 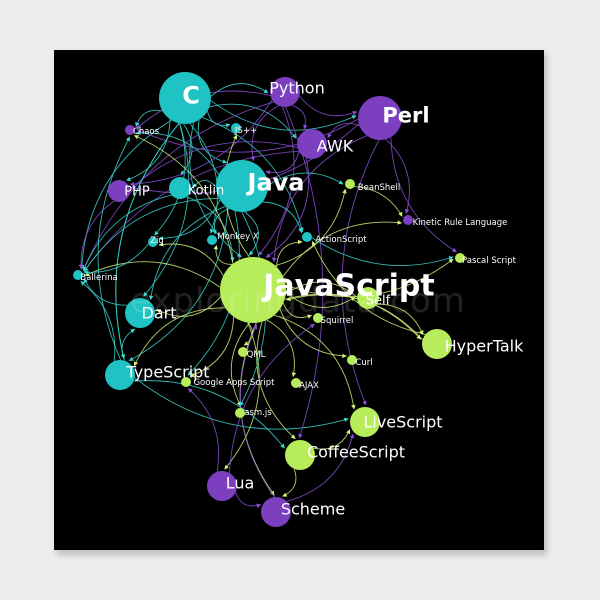 What do you see at coordinates (315, 362) in the screenshot?
I see `edge-javascript-to-livescript` at bounding box center [315, 362].